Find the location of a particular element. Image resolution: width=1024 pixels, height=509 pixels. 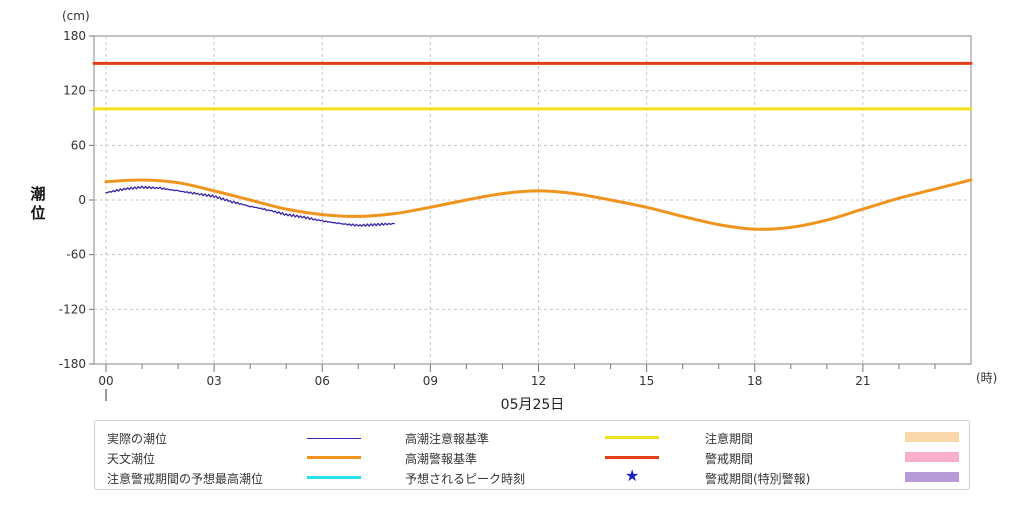

series-astronomical-tide is located at coordinates (538, 204).